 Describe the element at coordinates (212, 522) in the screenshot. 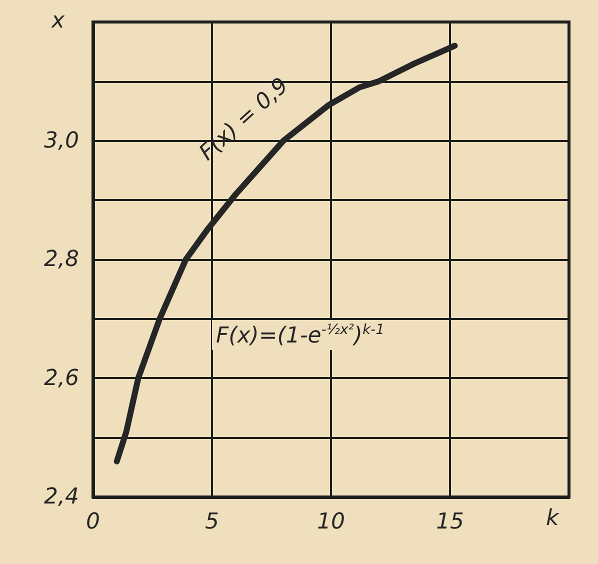

I see `x-tick-label: 5` at that location.